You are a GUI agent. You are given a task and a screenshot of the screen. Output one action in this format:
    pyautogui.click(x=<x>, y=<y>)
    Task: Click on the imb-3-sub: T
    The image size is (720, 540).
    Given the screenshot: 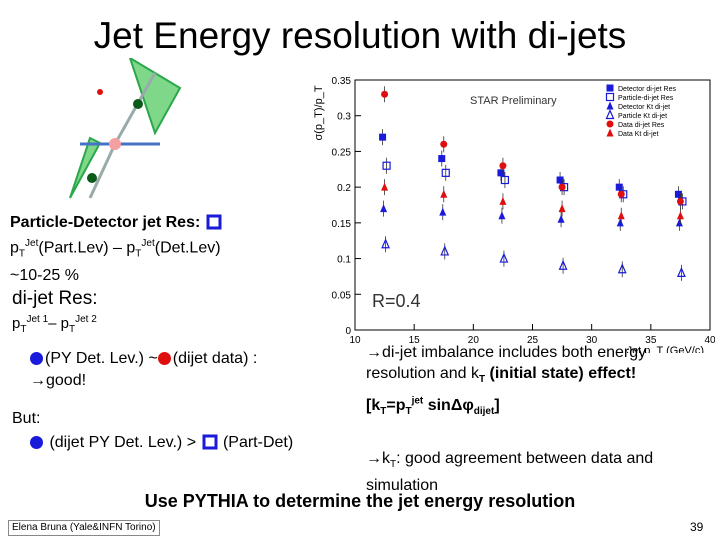 What is the action you would take?
    pyautogui.click(x=383, y=411)
    